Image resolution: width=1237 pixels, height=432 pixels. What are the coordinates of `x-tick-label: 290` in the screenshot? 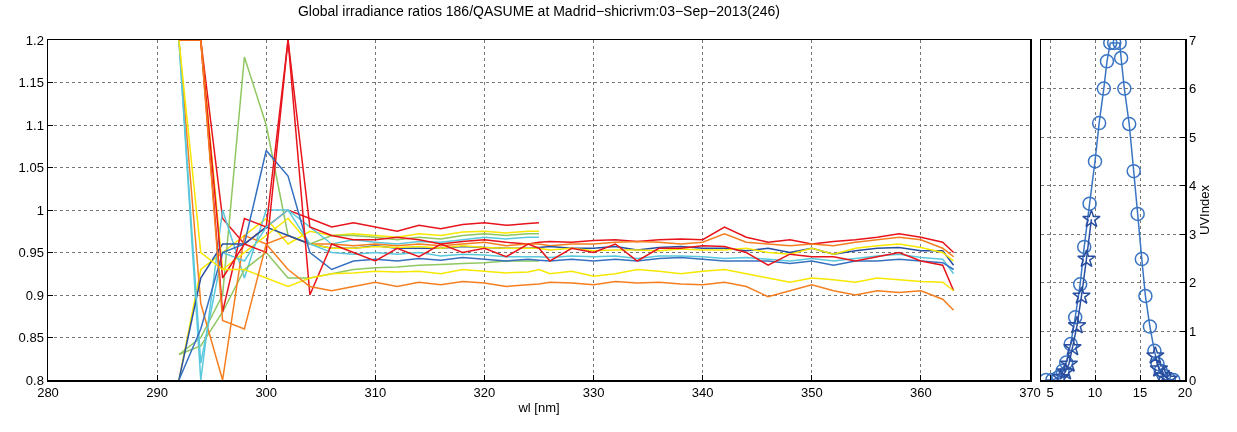 It's located at (157, 393).